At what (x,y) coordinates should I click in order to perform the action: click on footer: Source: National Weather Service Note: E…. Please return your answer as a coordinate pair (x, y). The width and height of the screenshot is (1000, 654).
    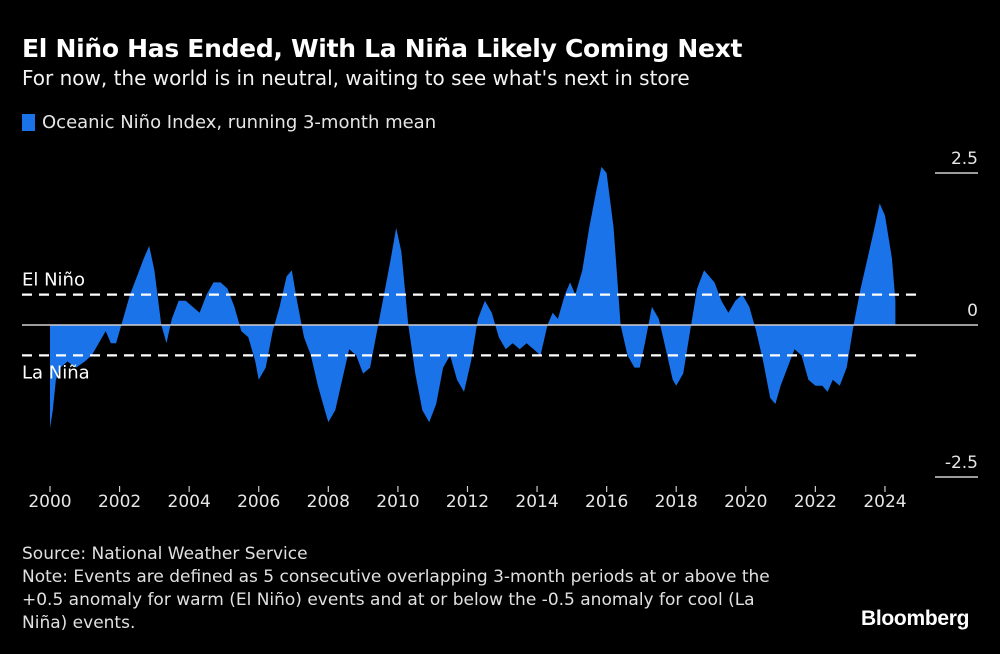
    Looking at the image, I should click on (402, 589).